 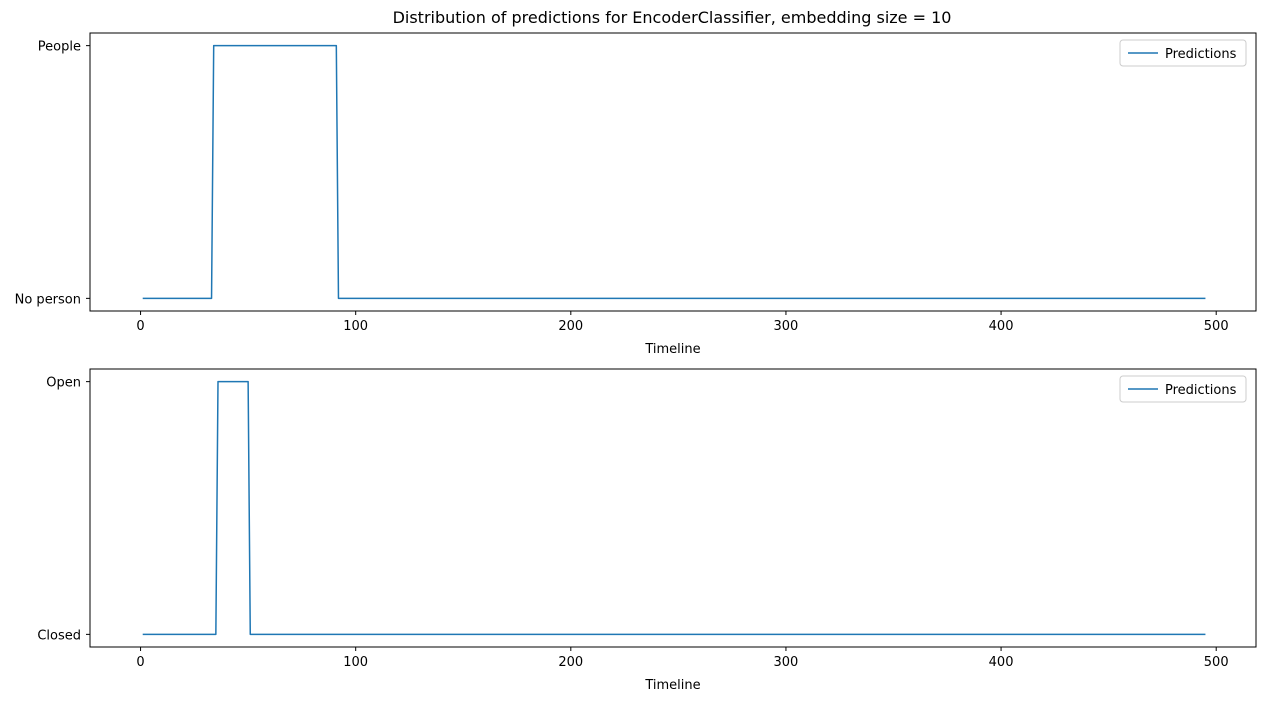 I want to click on y-tick-label: People, so click(x=59, y=47).